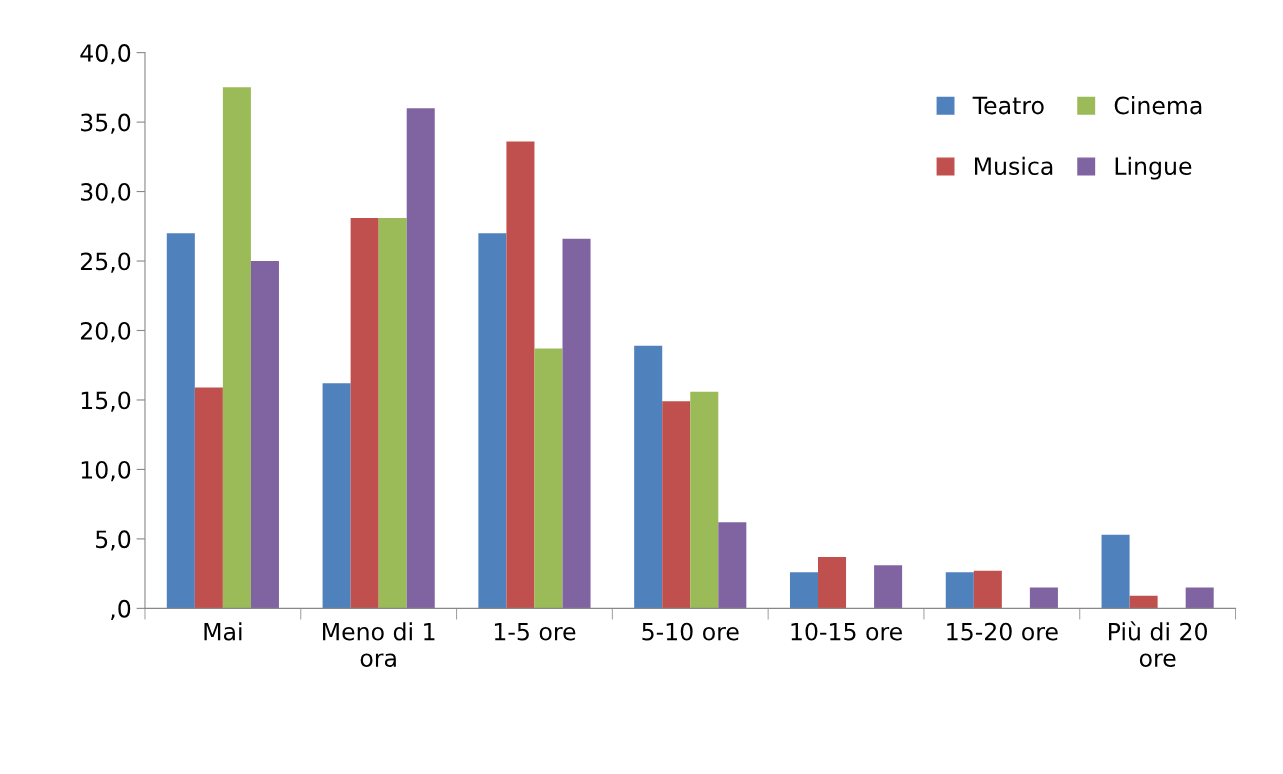  What do you see at coordinates (1002, 631) in the screenshot?
I see `x-tick-label: 15-20 ore` at bounding box center [1002, 631].